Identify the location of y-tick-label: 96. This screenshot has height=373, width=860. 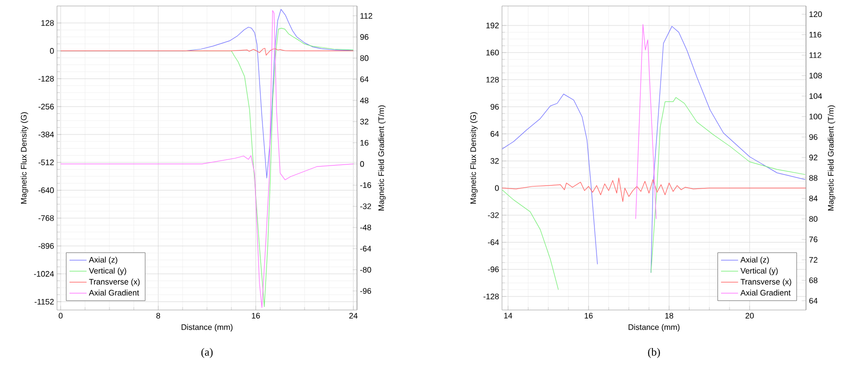
(494, 107).